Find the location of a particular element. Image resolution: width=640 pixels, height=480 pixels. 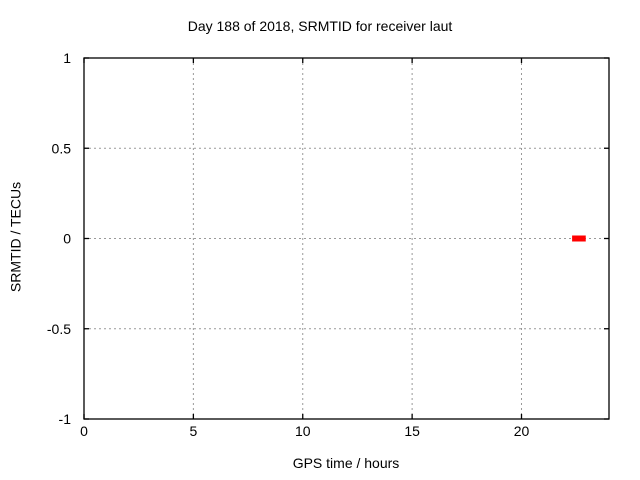

x-tick-label-20: 20 is located at coordinates (522, 431).